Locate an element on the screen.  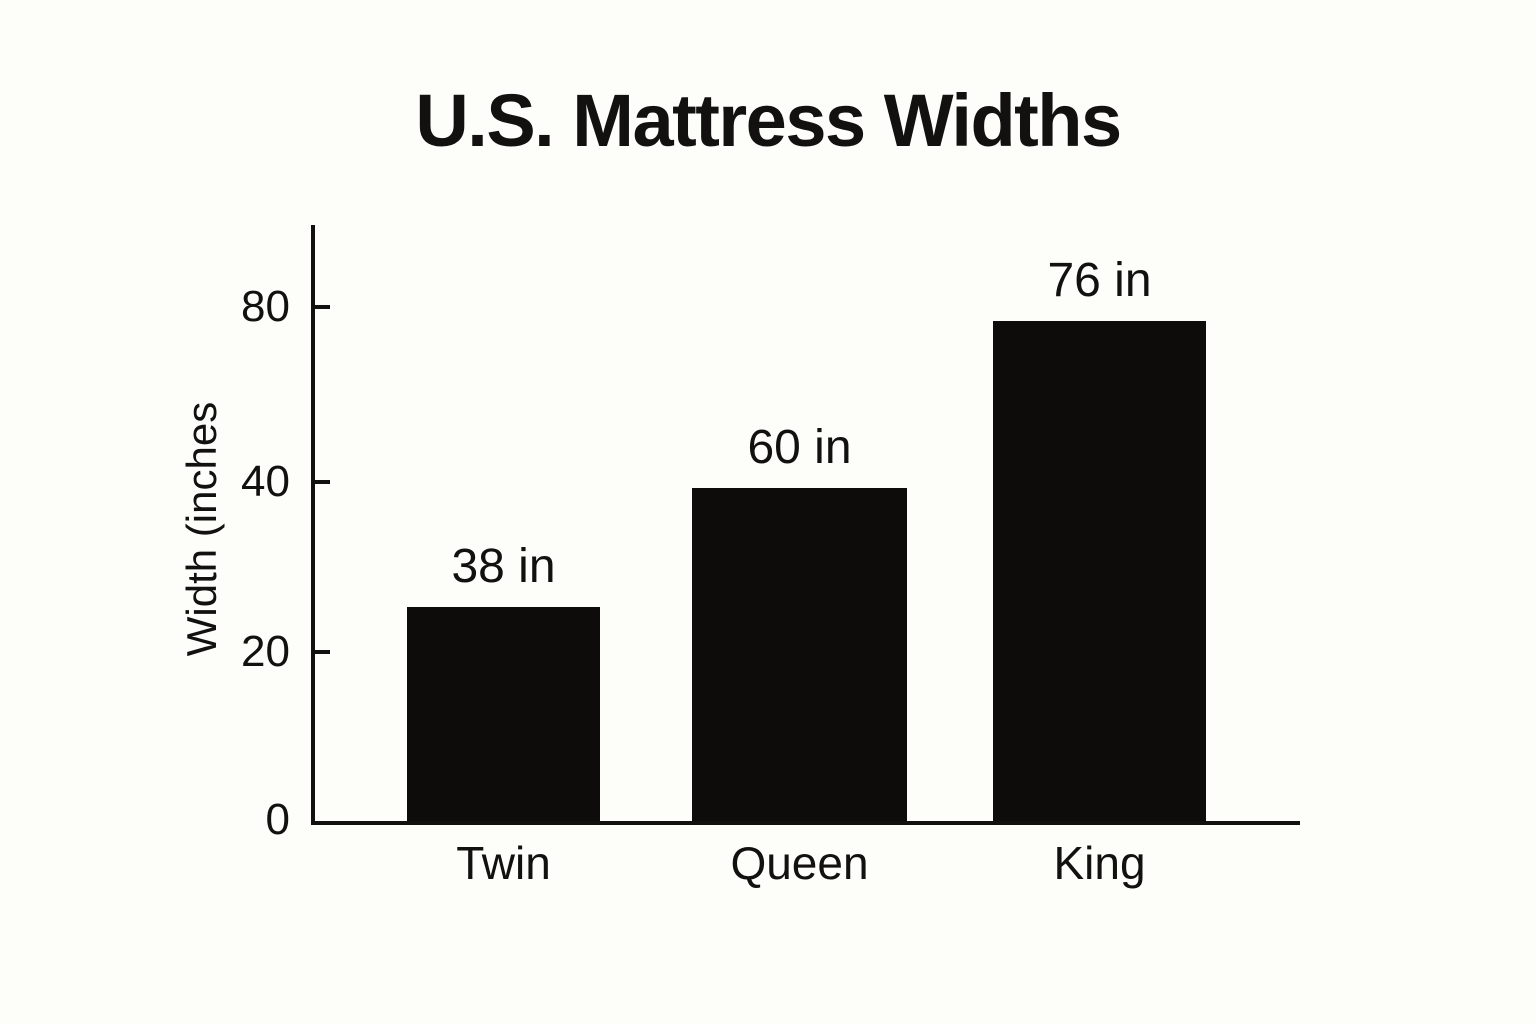
bar-value-label-twin: 38 in is located at coordinates (503, 566).